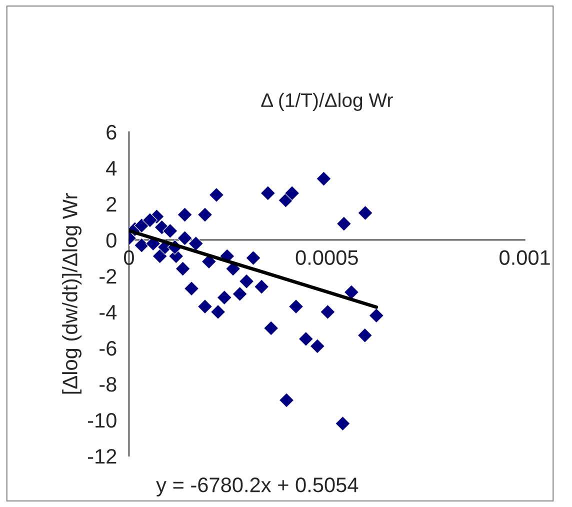  Describe the element at coordinates (102, 420) in the screenshot. I see `y-tick-label: -10` at that location.